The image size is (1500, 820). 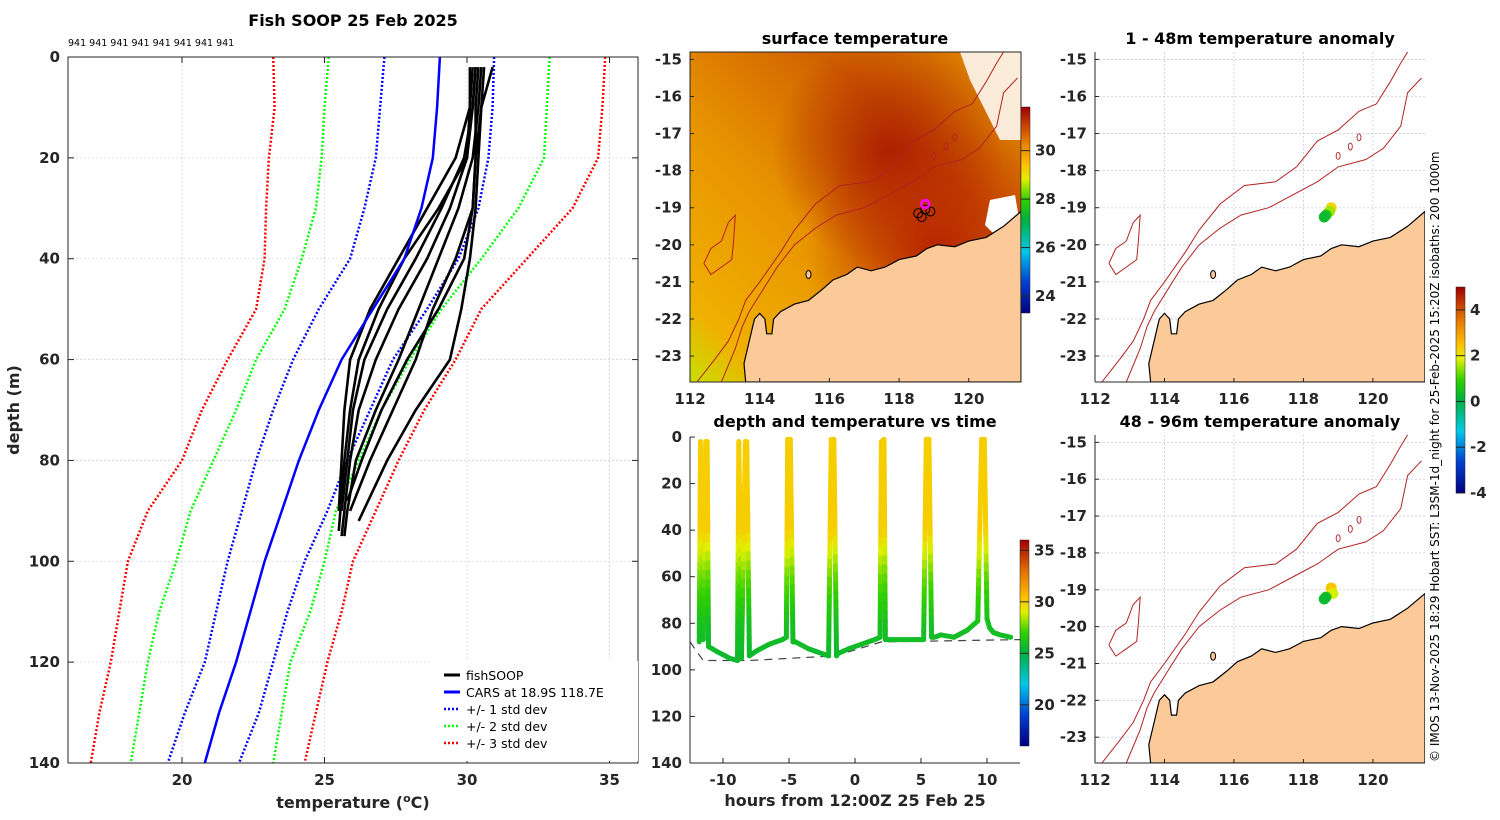 What do you see at coordinates (1044, 653) in the screenshot?
I see `colorbar-tick-label: 25` at bounding box center [1044, 653].